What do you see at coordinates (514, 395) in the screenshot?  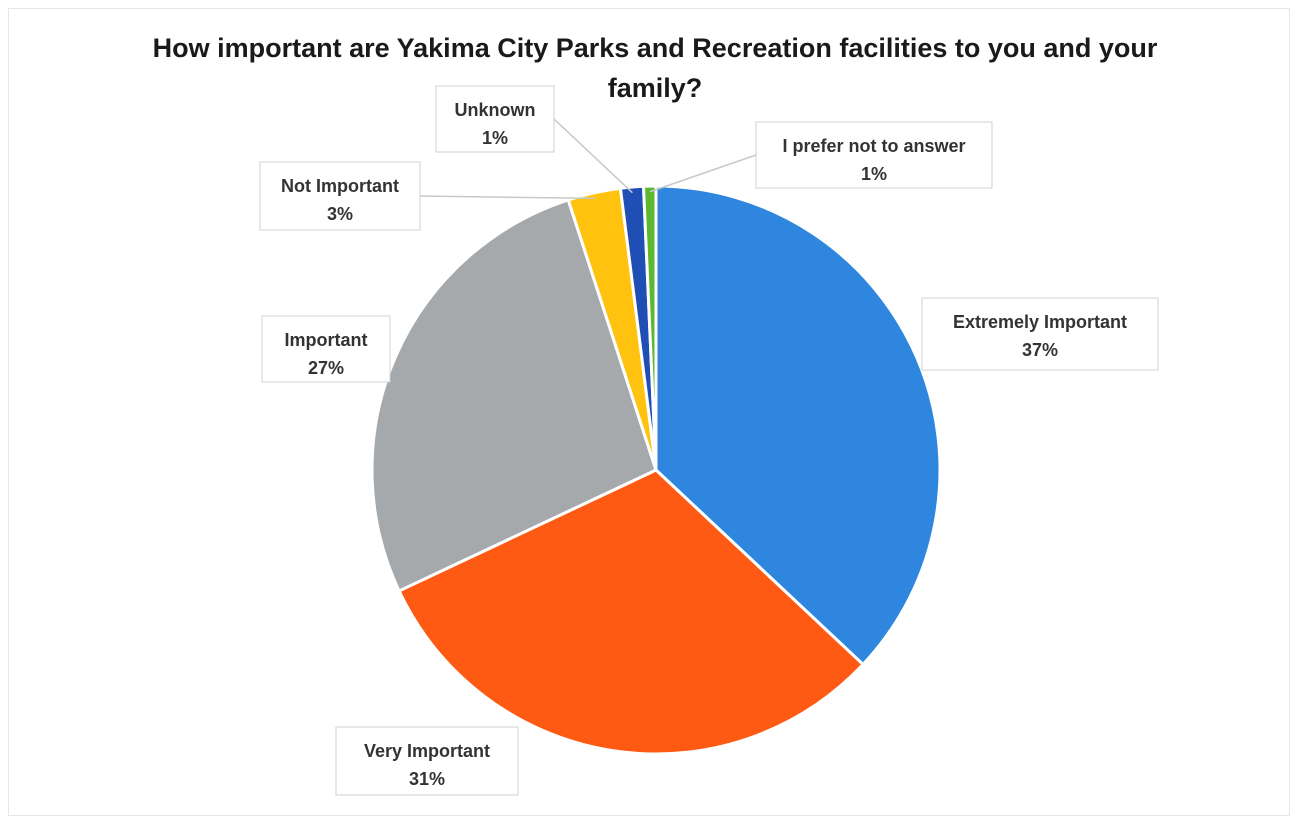 I see `pie-slice-important` at bounding box center [514, 395].